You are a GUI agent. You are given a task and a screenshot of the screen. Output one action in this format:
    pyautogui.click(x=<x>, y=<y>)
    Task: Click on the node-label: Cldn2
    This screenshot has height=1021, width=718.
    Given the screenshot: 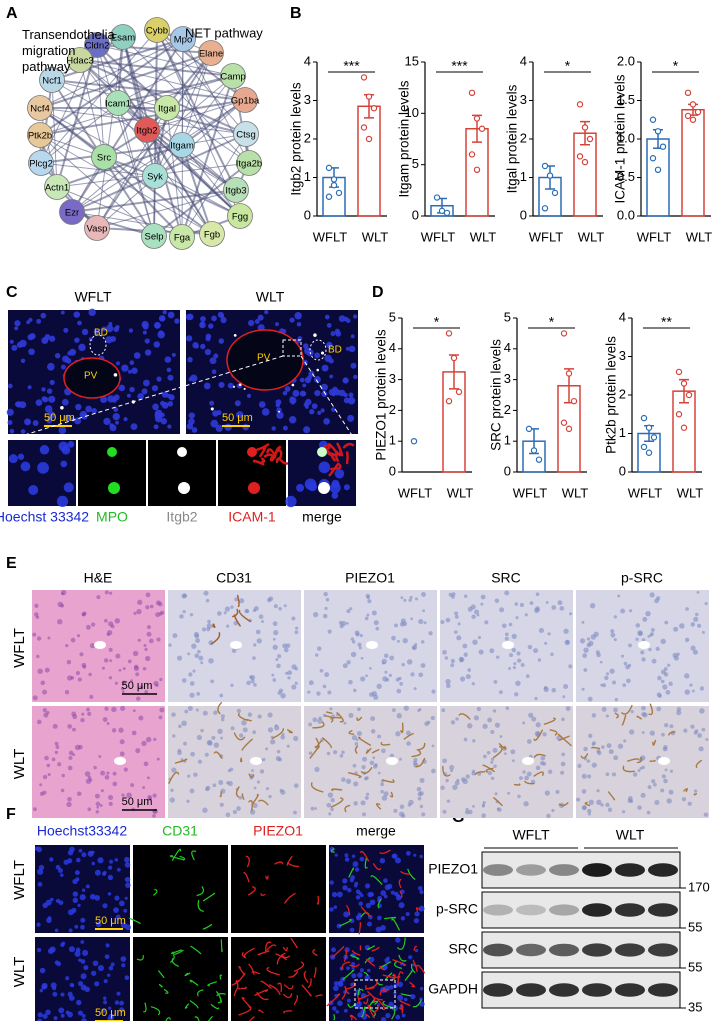 What is the action you would take?
    pyautogui.click(x=97, y=46)
    